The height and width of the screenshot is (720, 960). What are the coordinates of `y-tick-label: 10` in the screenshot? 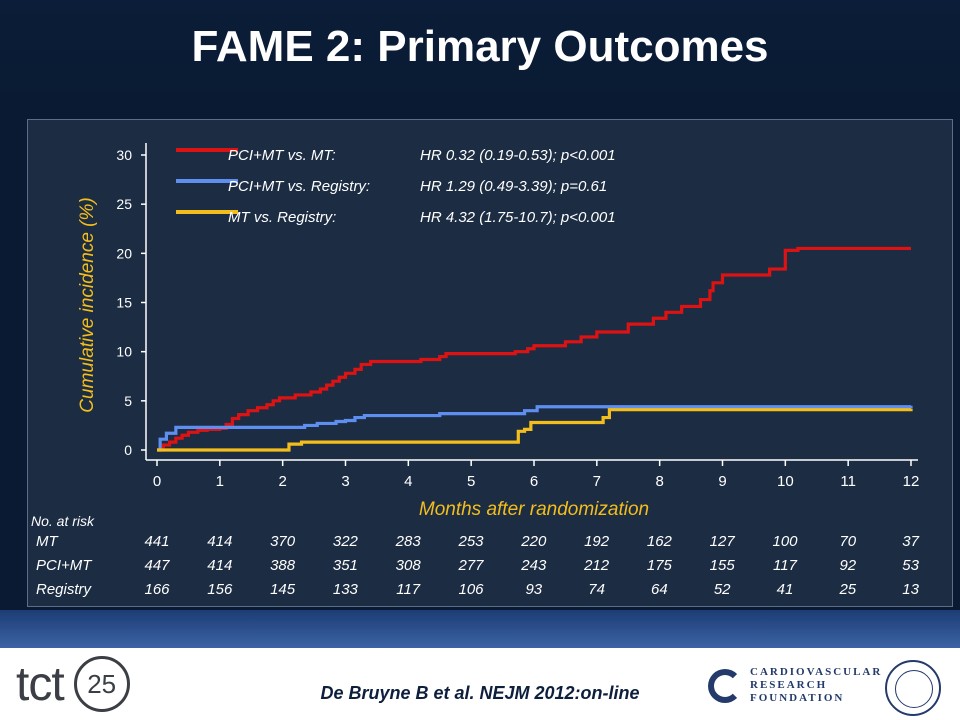 It's located at (124, 352).